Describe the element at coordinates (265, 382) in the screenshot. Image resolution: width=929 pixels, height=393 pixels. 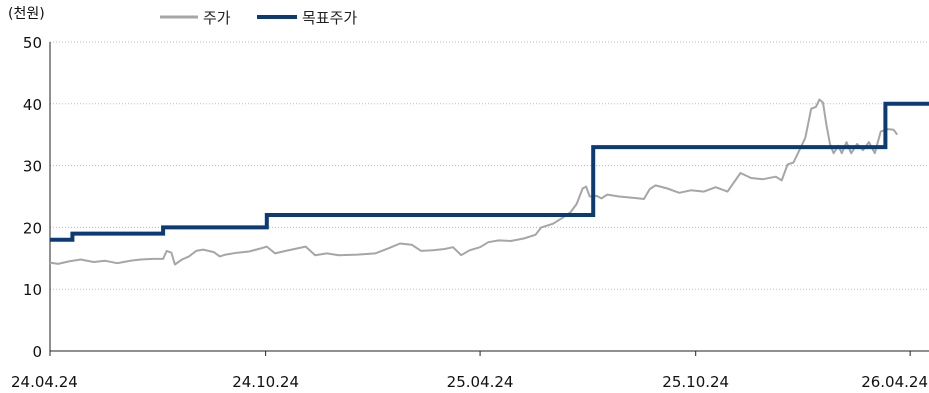
I see `x-tick-label: 24.10.24` at that location.